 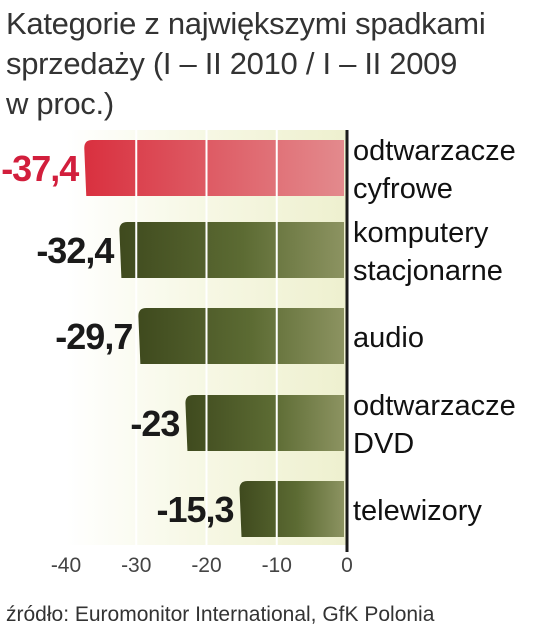 I want to click on tick-label-1: -30, so click(x=136, y=565).